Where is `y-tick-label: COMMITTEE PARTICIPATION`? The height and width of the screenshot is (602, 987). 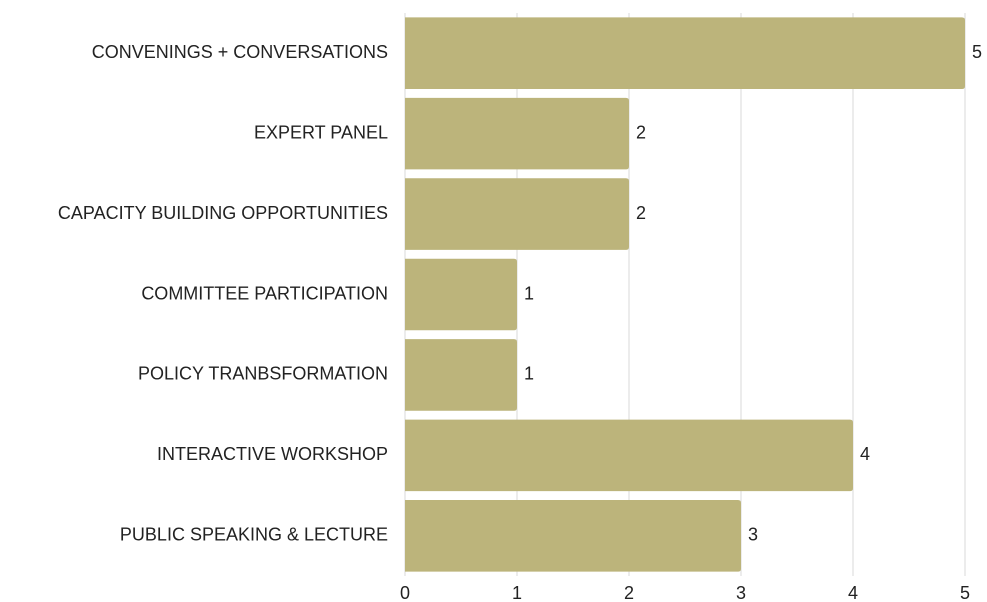 y-tick-label: COMMITTEE PARTICIPATION is located at coordinates (264, 293).